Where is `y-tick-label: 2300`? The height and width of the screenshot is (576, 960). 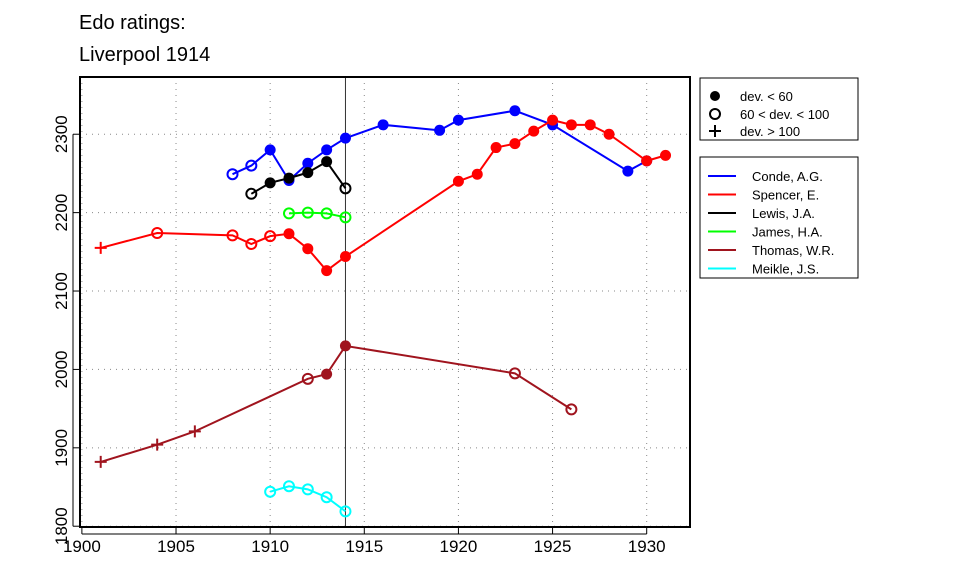
y-tick-label: 2300 is located at coordinates (61, 134).